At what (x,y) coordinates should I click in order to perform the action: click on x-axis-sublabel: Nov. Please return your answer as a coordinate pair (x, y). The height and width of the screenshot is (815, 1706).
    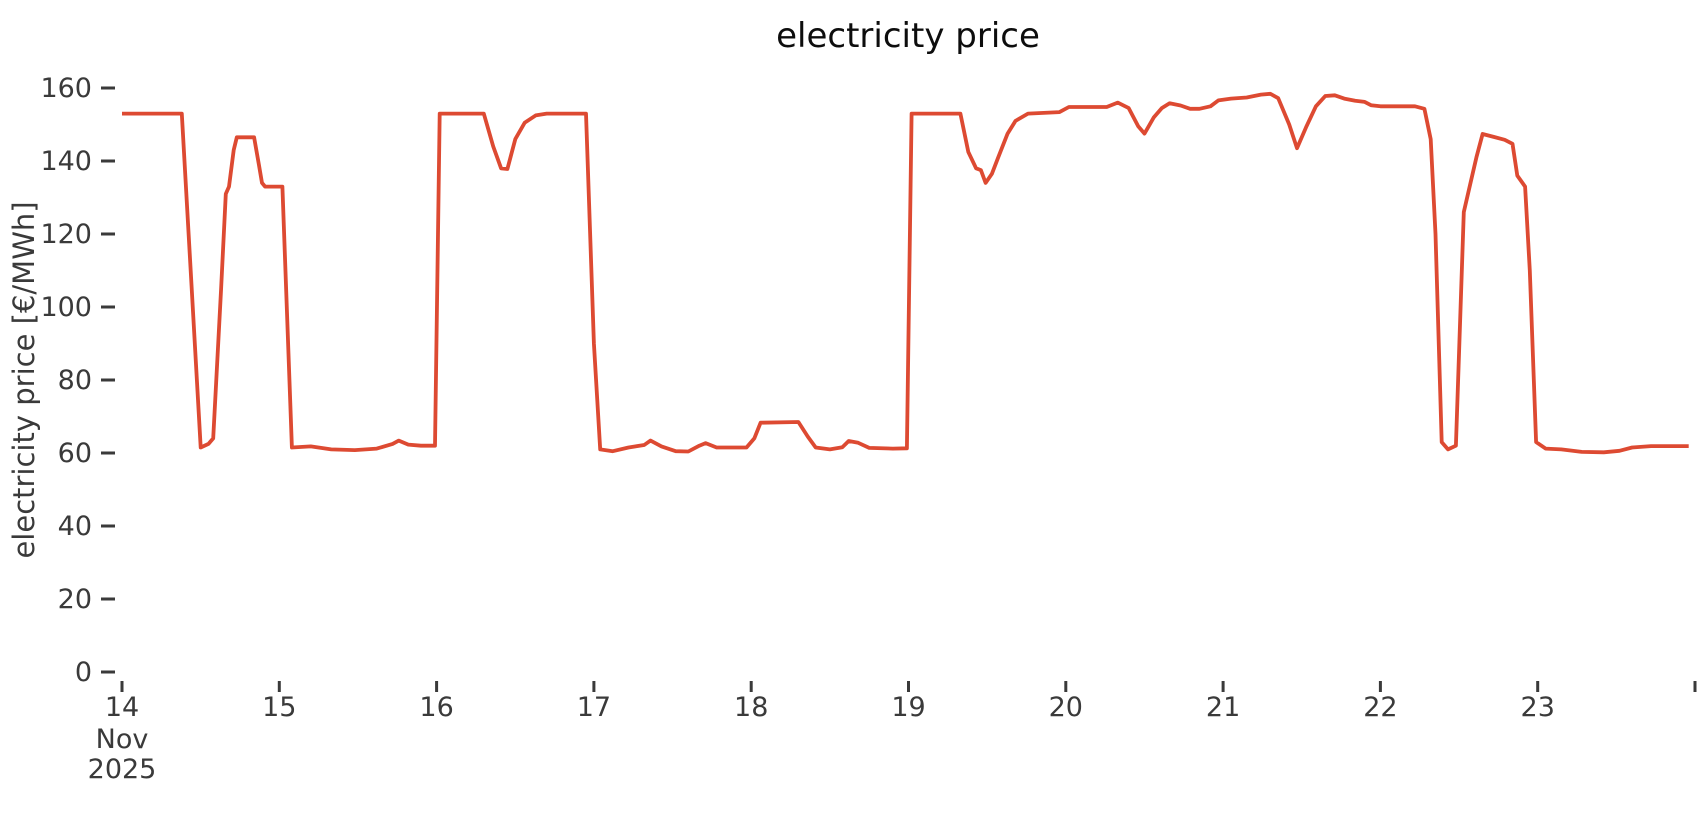
    Looking at the image, I should click on (122, 739).